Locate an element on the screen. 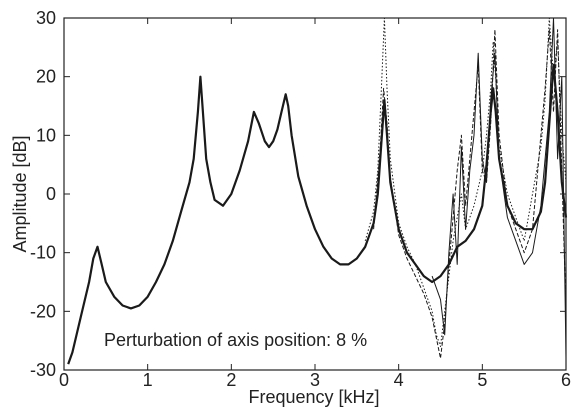  y-tick-label: -20 is located at coordinates (43, 311).